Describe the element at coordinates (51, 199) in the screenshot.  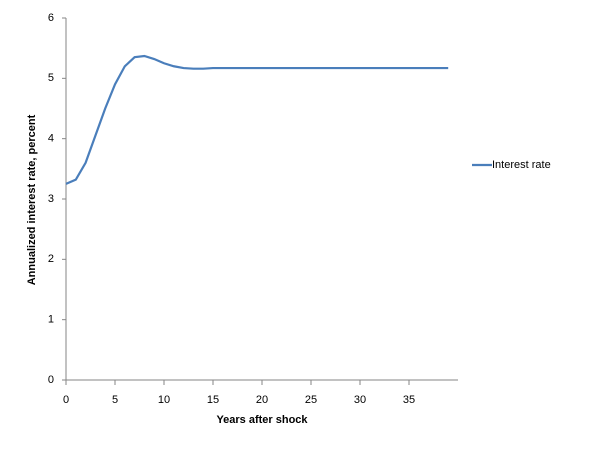
I see `y-tick-label: 3` at that location.